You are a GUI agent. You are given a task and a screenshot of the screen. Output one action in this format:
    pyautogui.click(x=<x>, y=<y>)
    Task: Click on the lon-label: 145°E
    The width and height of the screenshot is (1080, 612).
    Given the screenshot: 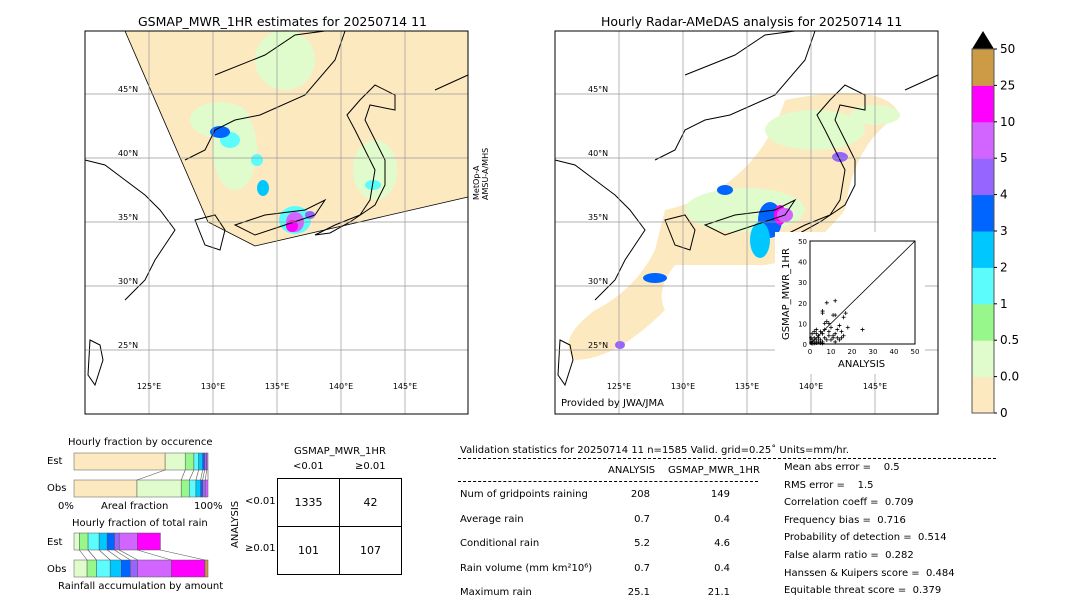 What is the action you would take?
    pyautogui.click(x=405, y=386)
    